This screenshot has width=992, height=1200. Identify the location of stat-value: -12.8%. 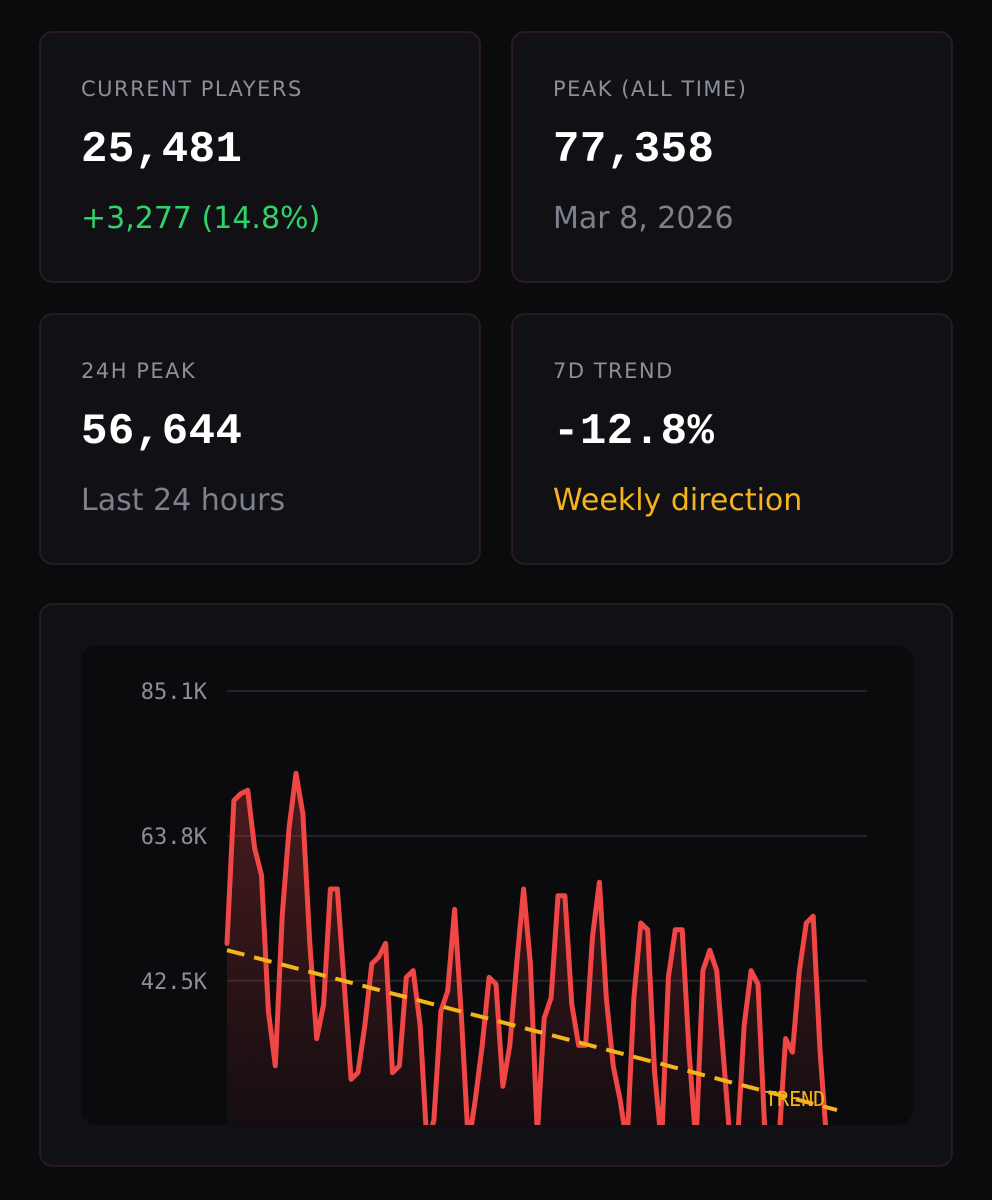
(634, 432).